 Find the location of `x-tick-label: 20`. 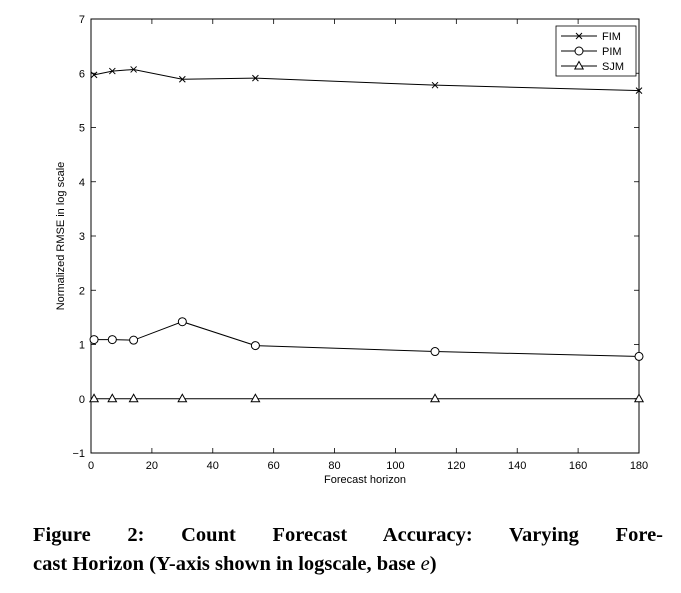

x-tick-label: 20 is located at coordinates (152, 466).